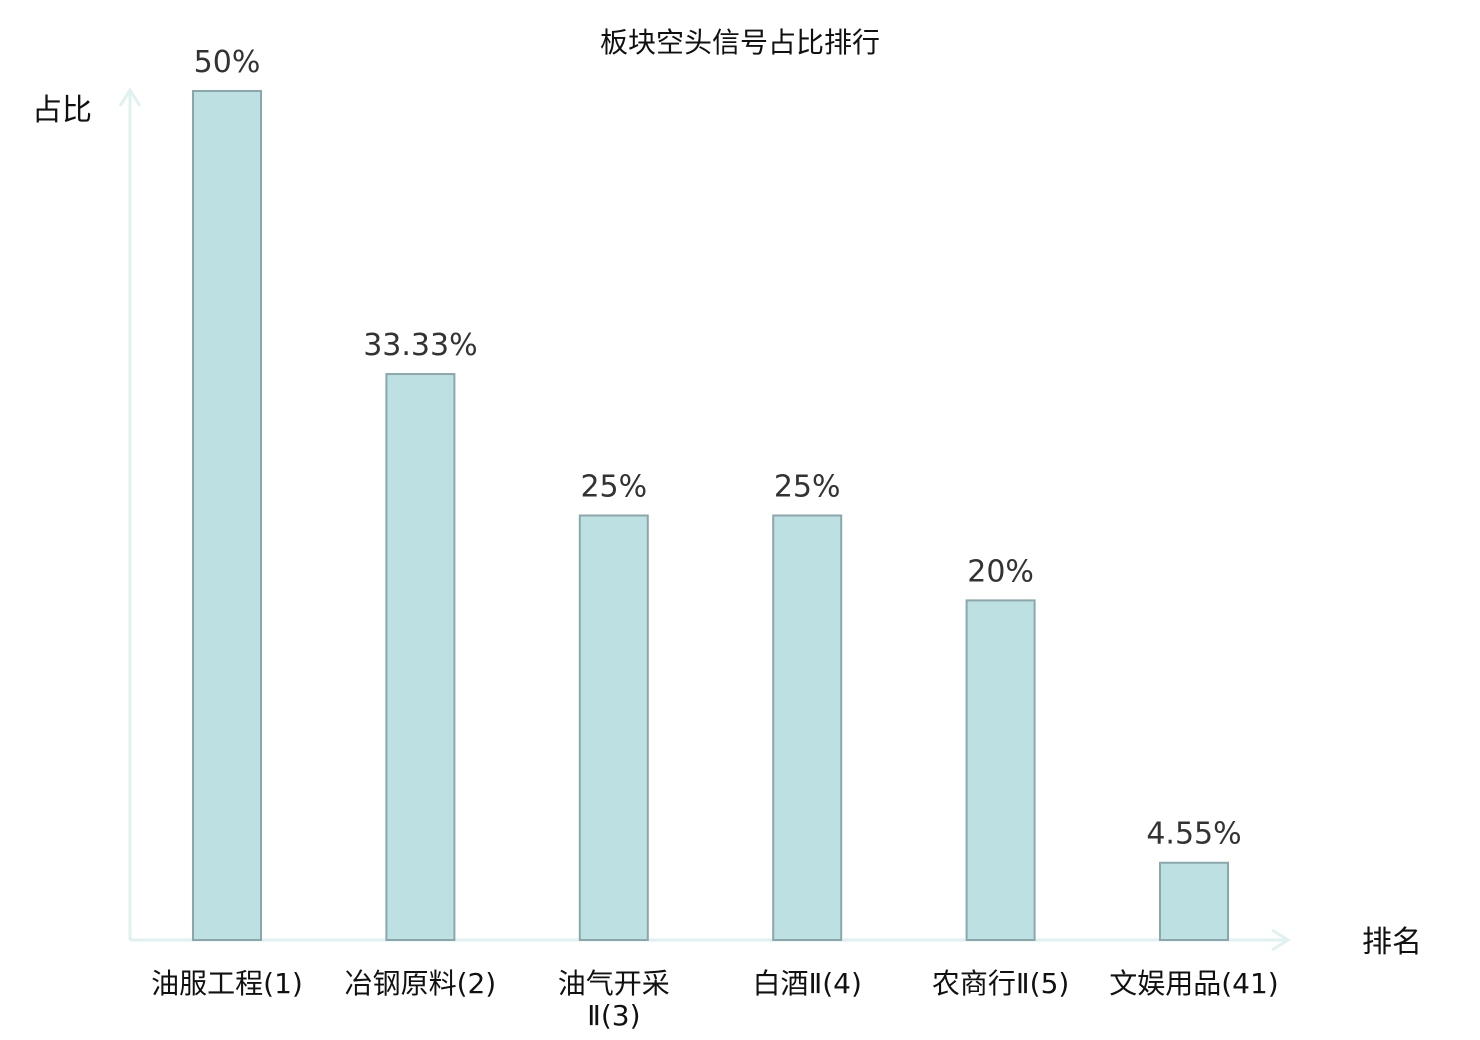 Image resolution: width=1480 pixels, height=1040 pixels. I want to click on x-axis-label: 排名, so click(1392, 942).